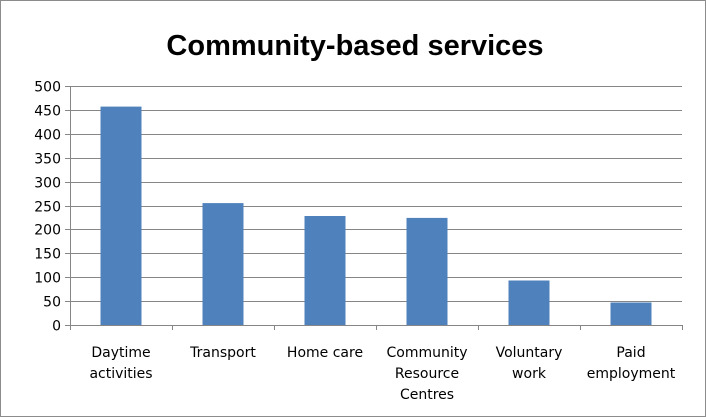 This screenshot has height=417, width=706. Describe the element at coordinates (354, 46) in the screenshot. I see `chart-title: Community-based services` at that location.